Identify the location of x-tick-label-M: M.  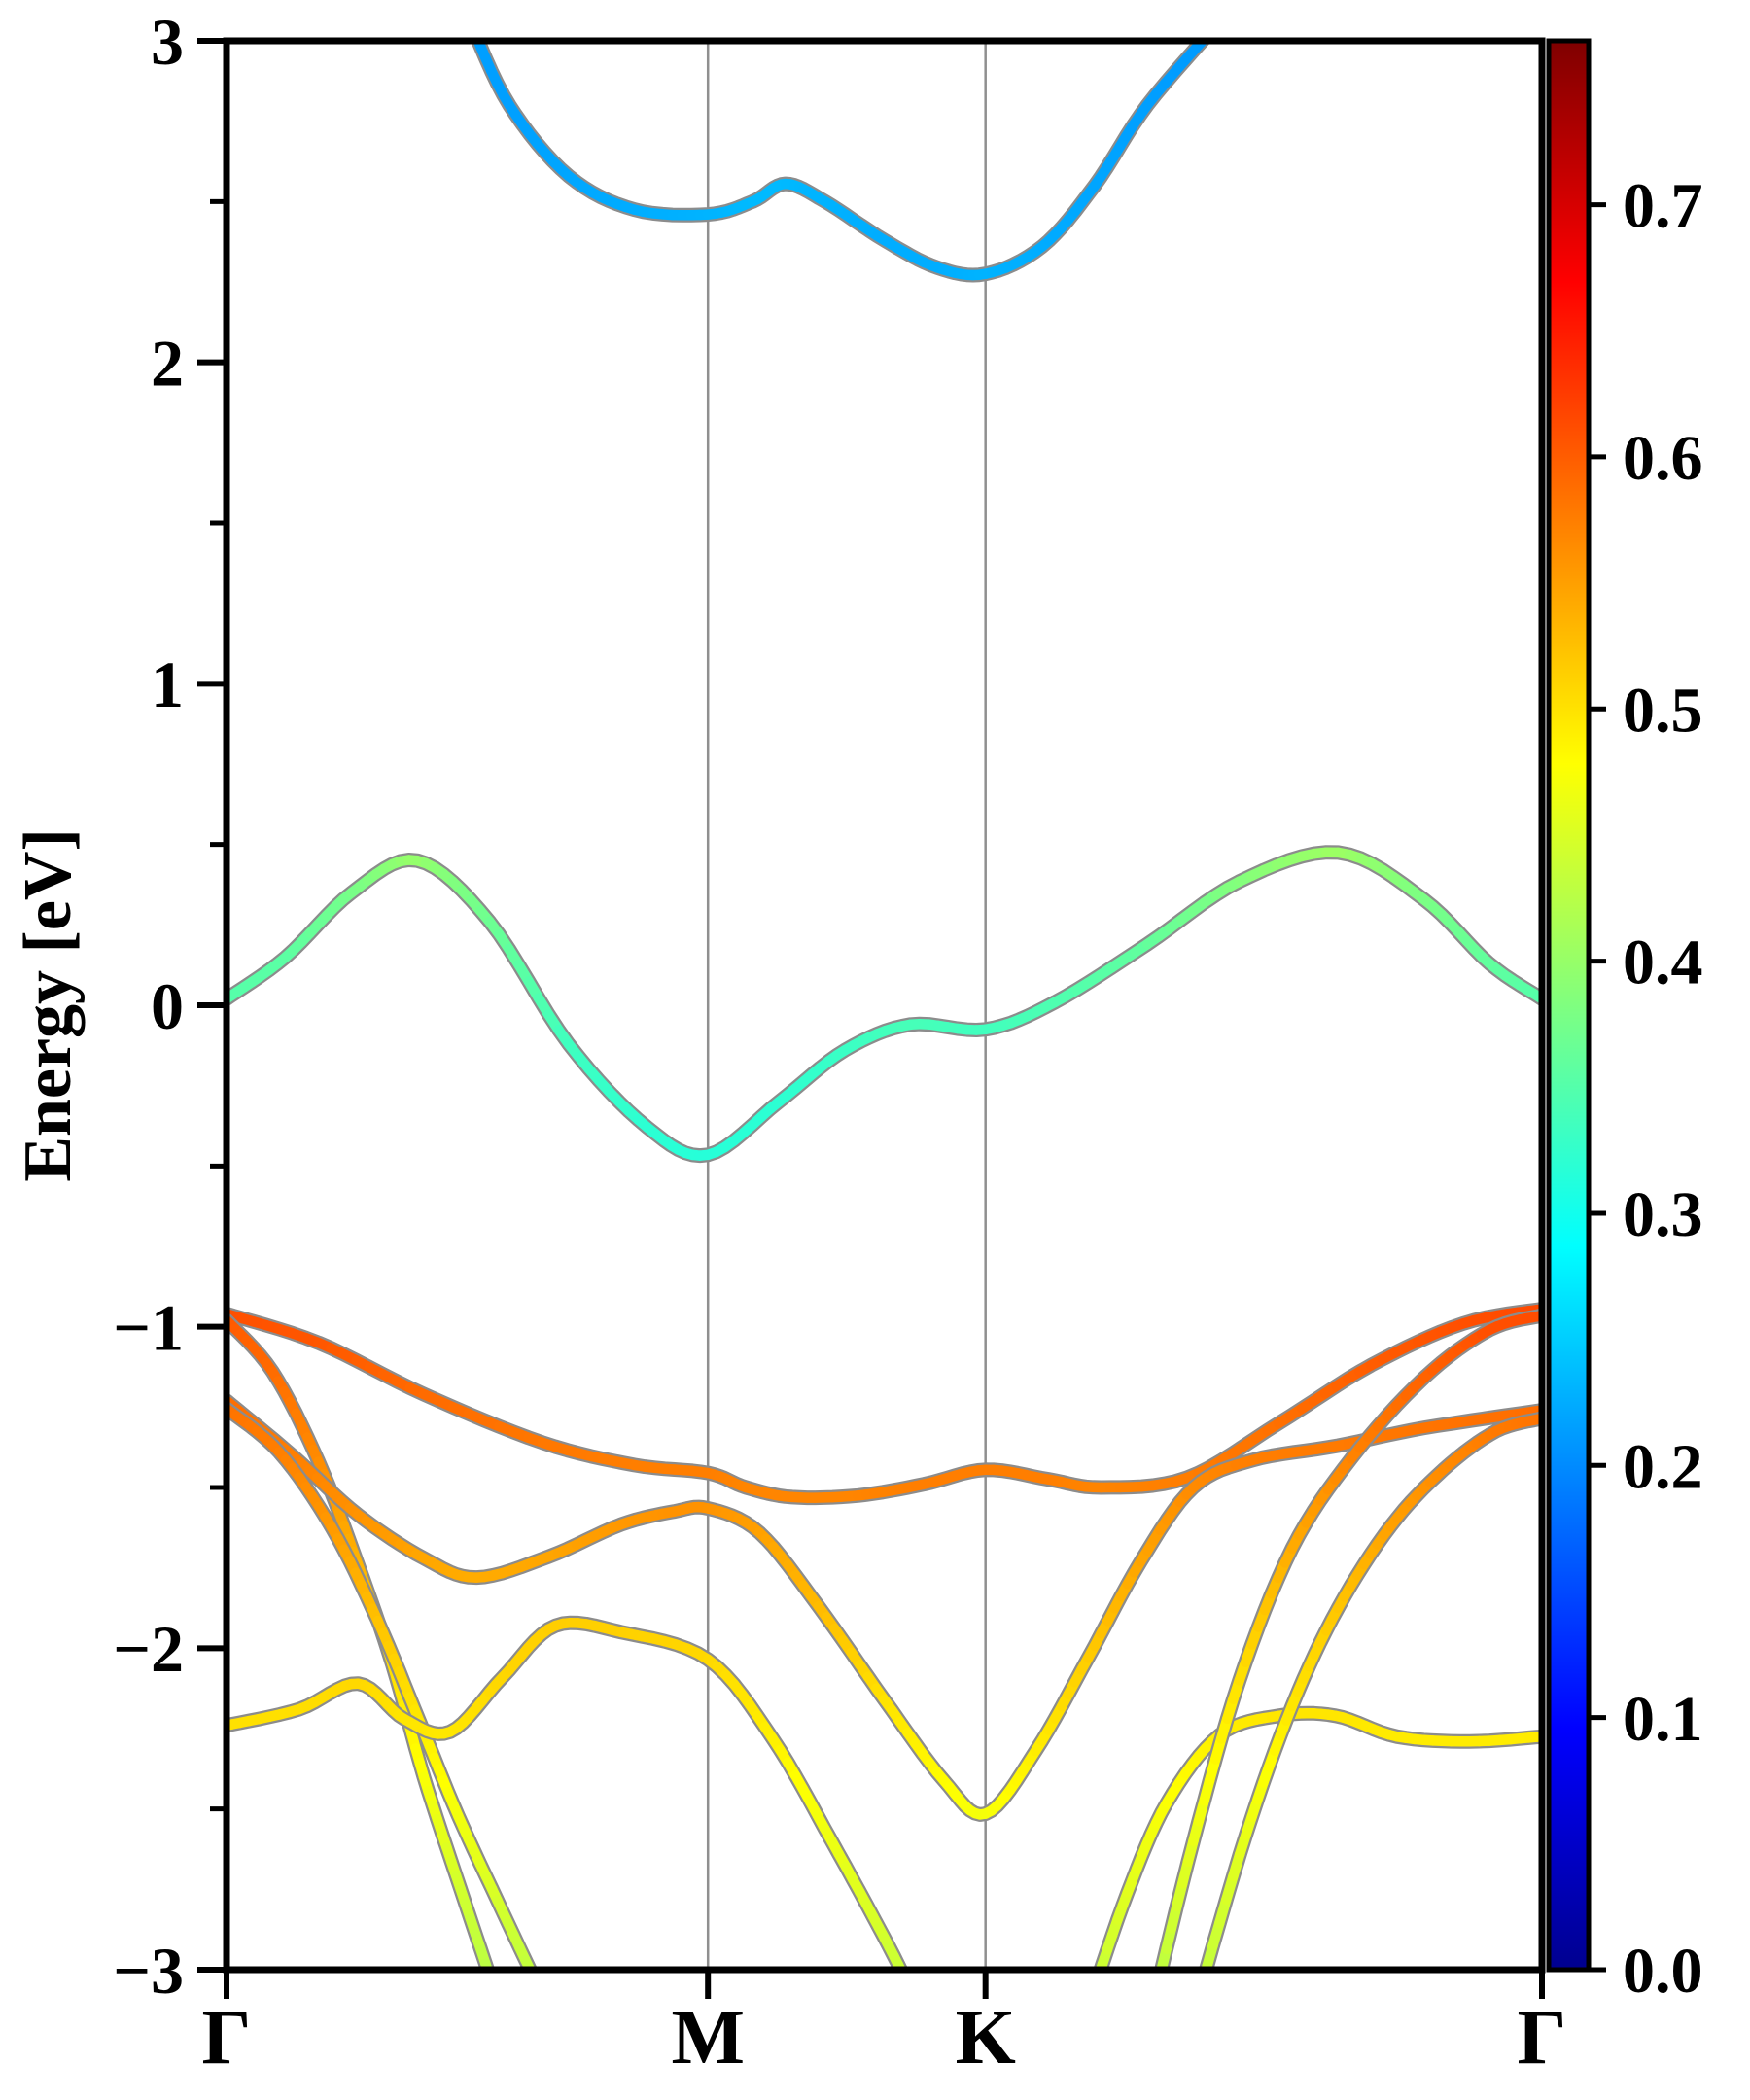
(708, 2038).